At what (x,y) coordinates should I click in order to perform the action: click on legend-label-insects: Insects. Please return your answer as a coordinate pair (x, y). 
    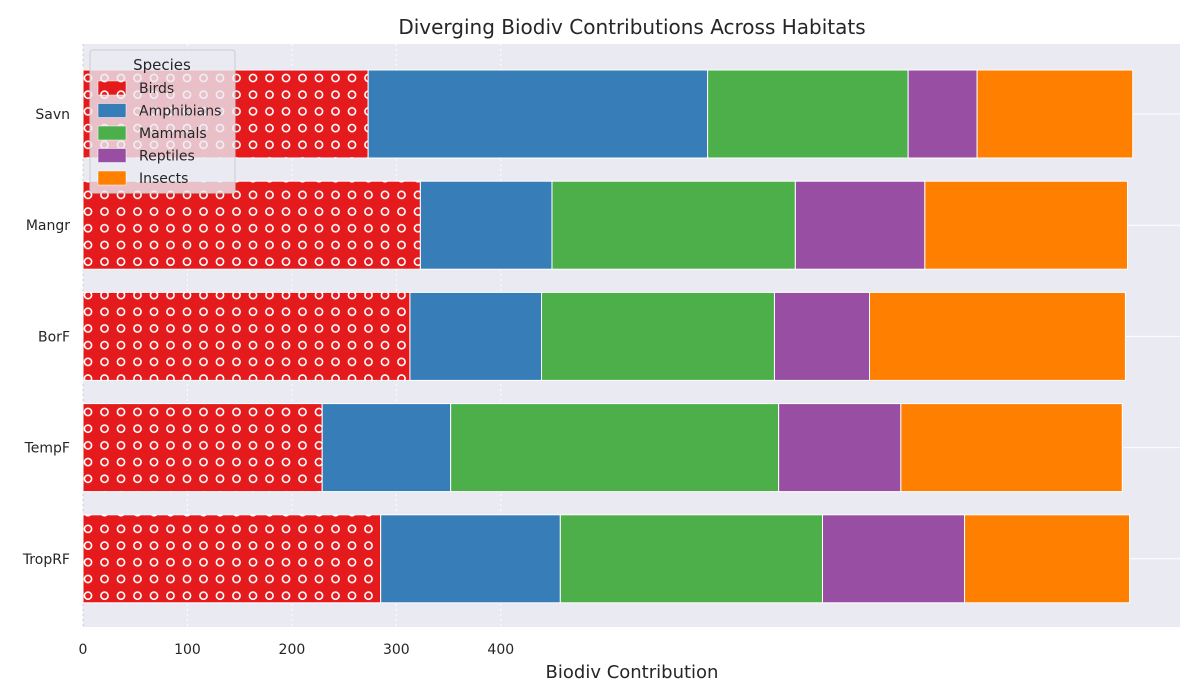
    Looking at the image, I should click on (163, 179).